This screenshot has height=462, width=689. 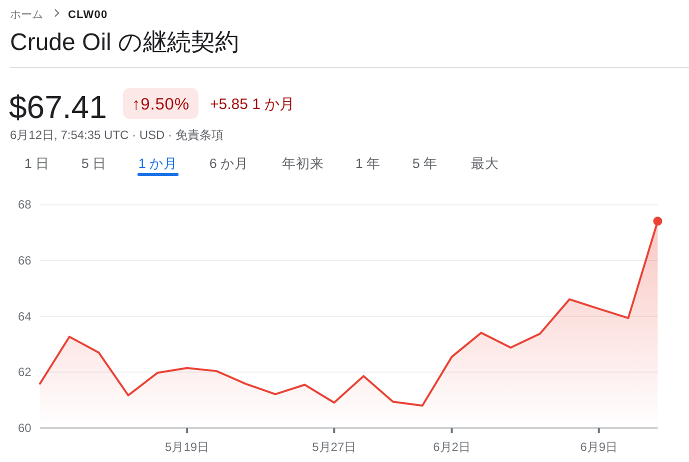 I want to click on x-tick-label: 6月9日, so click(x=599, y=447).